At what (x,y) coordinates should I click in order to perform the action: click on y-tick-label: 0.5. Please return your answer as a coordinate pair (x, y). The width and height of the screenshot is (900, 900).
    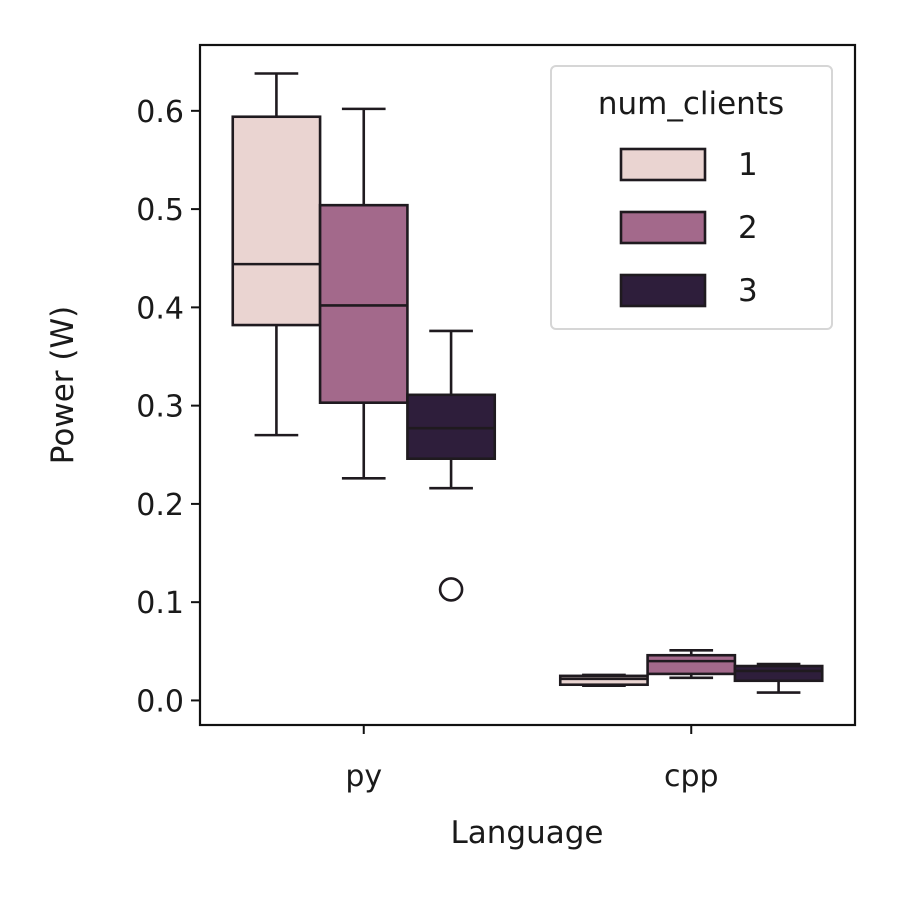
    Looking at the image, I should click on (160, 210).